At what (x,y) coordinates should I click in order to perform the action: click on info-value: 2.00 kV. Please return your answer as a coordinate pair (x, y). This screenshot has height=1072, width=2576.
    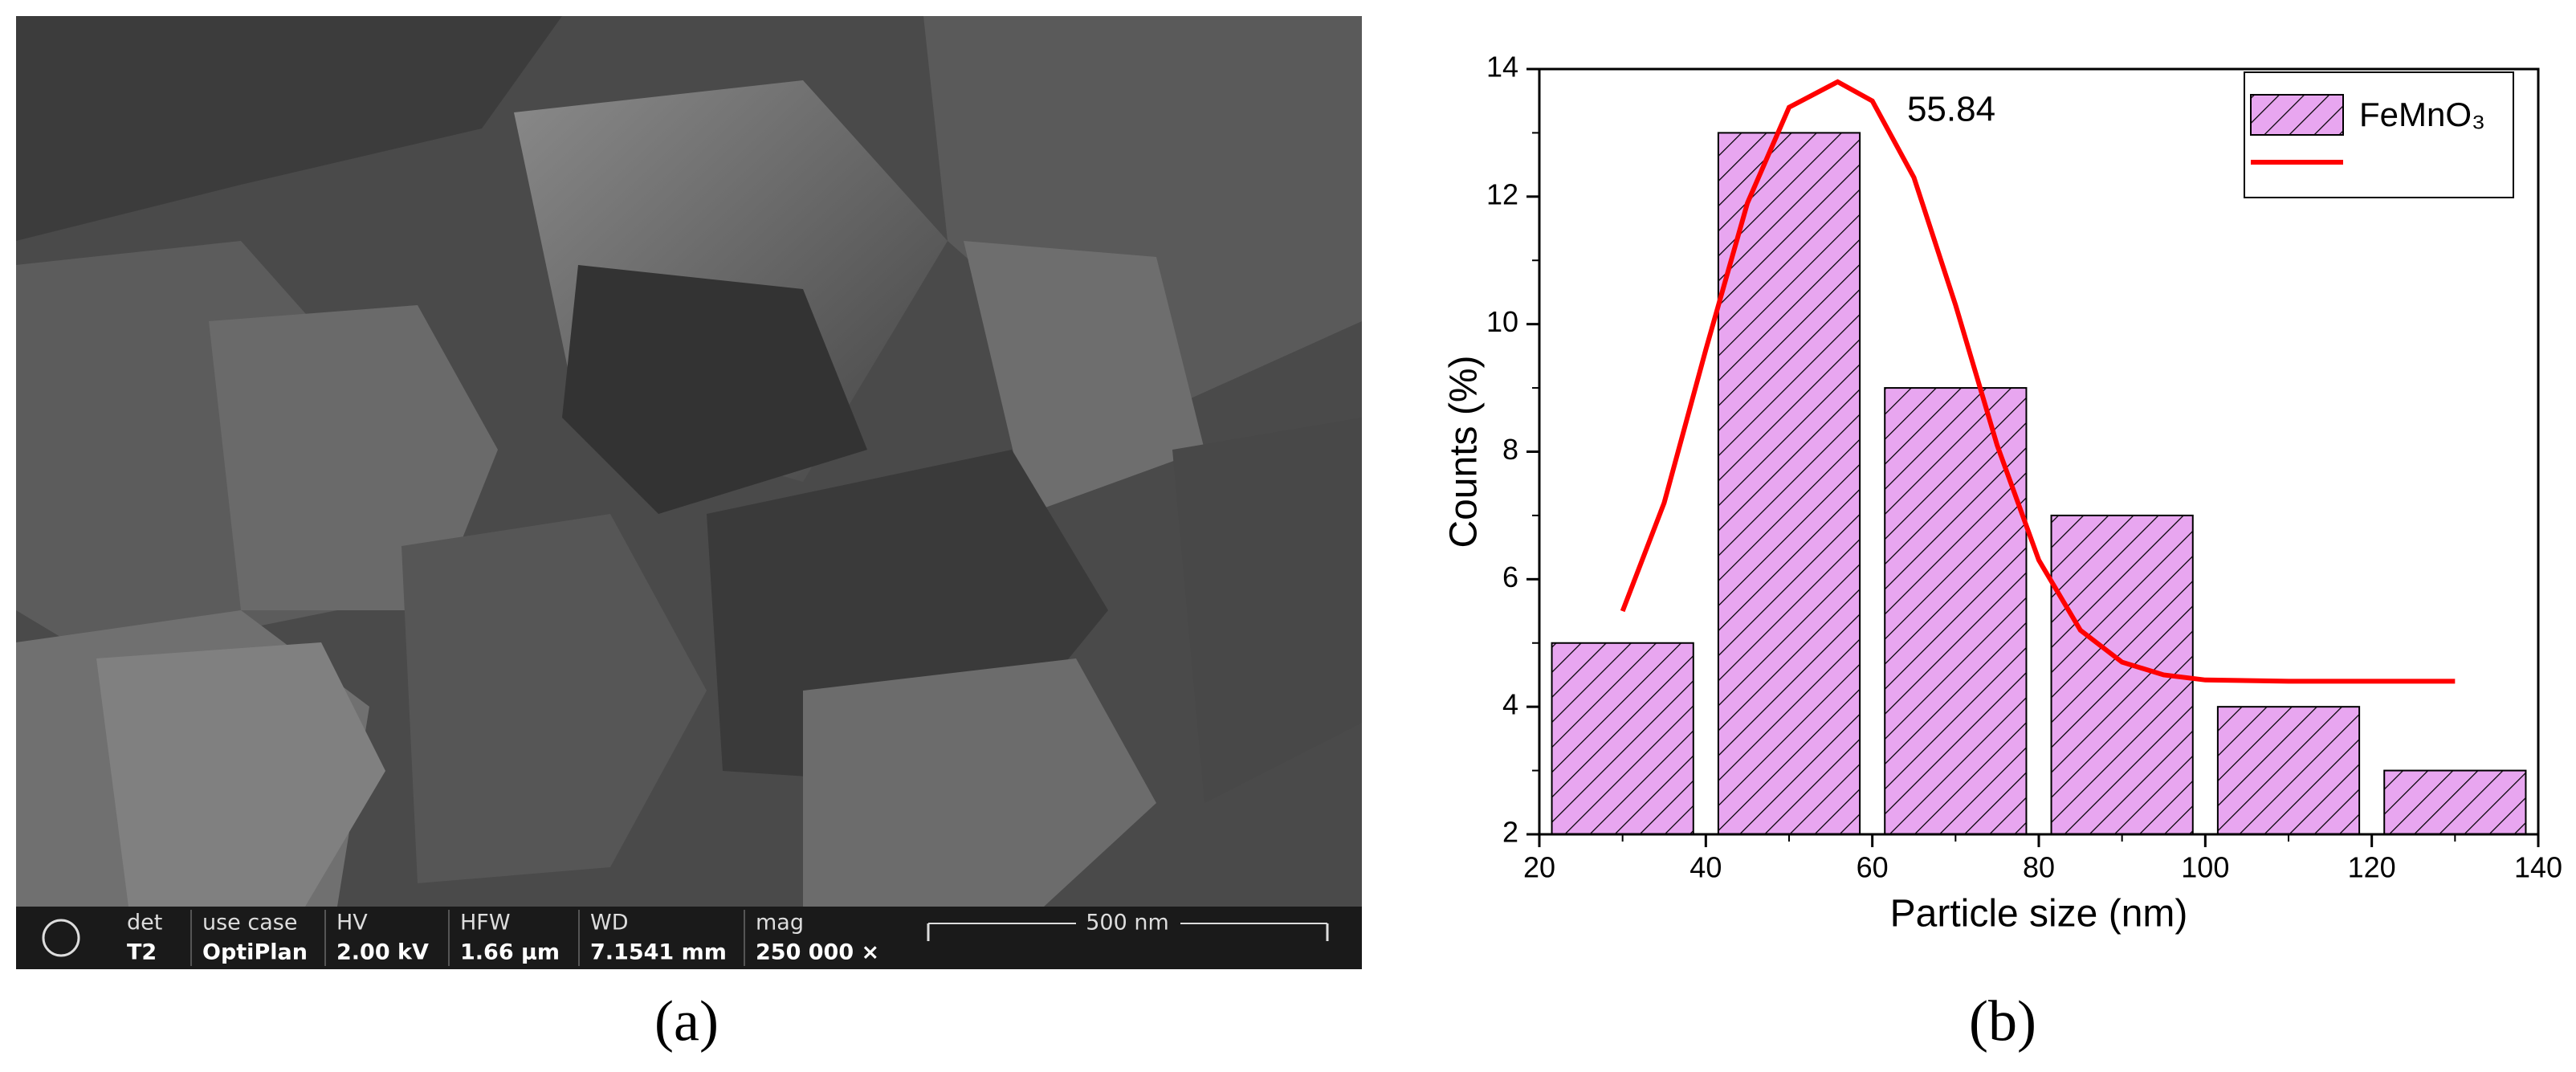
    Looking at the image, I should click on (382, 952).